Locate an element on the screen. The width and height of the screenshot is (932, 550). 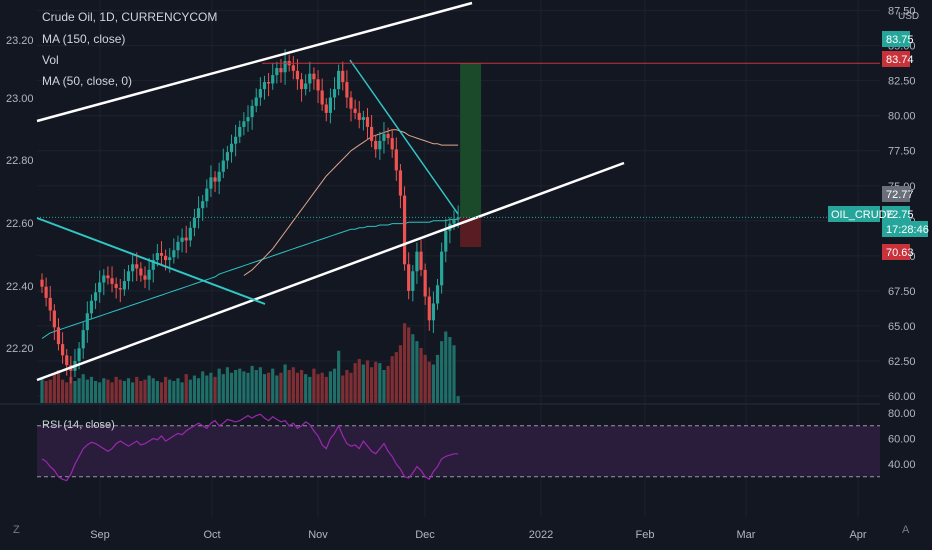
symbol-tag is located at coordinates (854, 214).